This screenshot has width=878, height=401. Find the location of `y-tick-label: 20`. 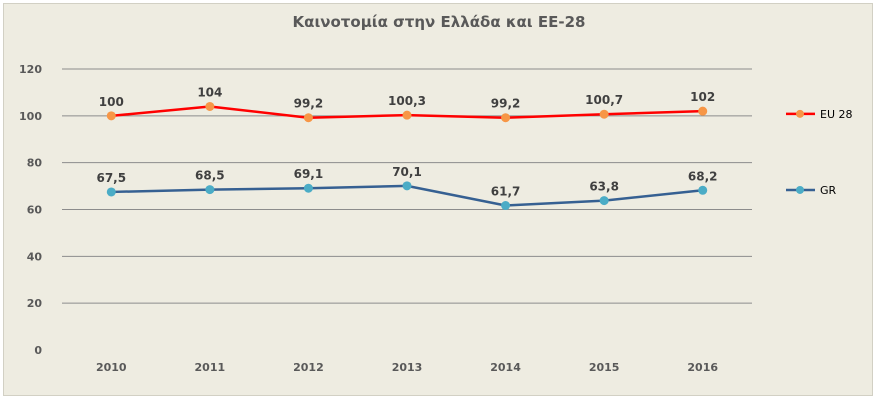

y-tick-label: 20 is located at coordinates (35, 303).